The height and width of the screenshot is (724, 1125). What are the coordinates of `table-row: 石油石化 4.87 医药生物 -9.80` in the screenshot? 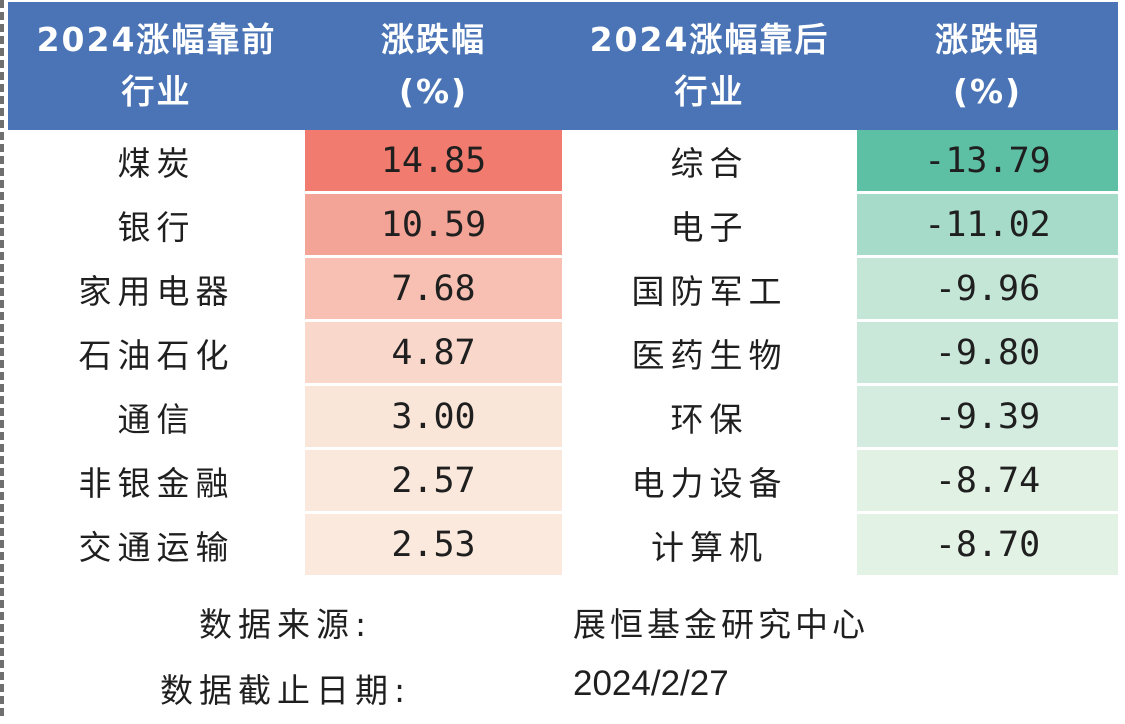 It's located at (563, 353).